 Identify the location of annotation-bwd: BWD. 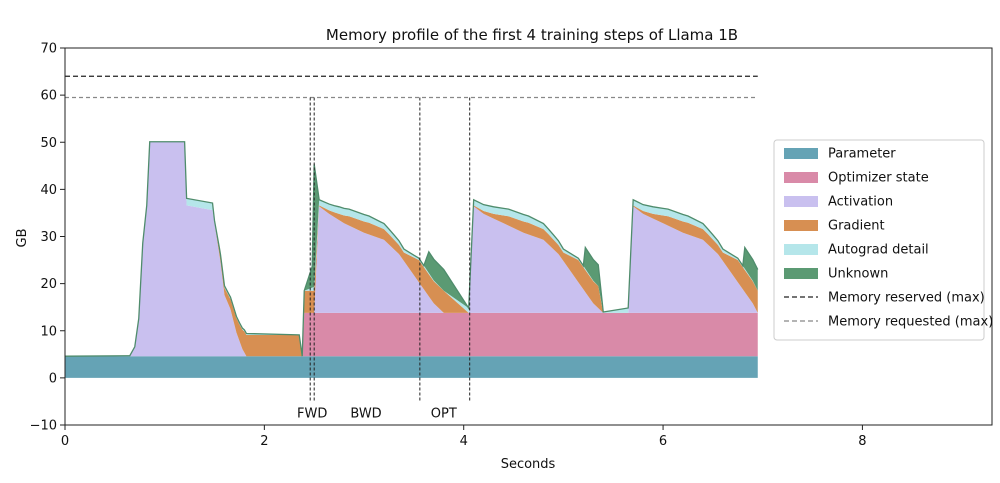
(365, 413).